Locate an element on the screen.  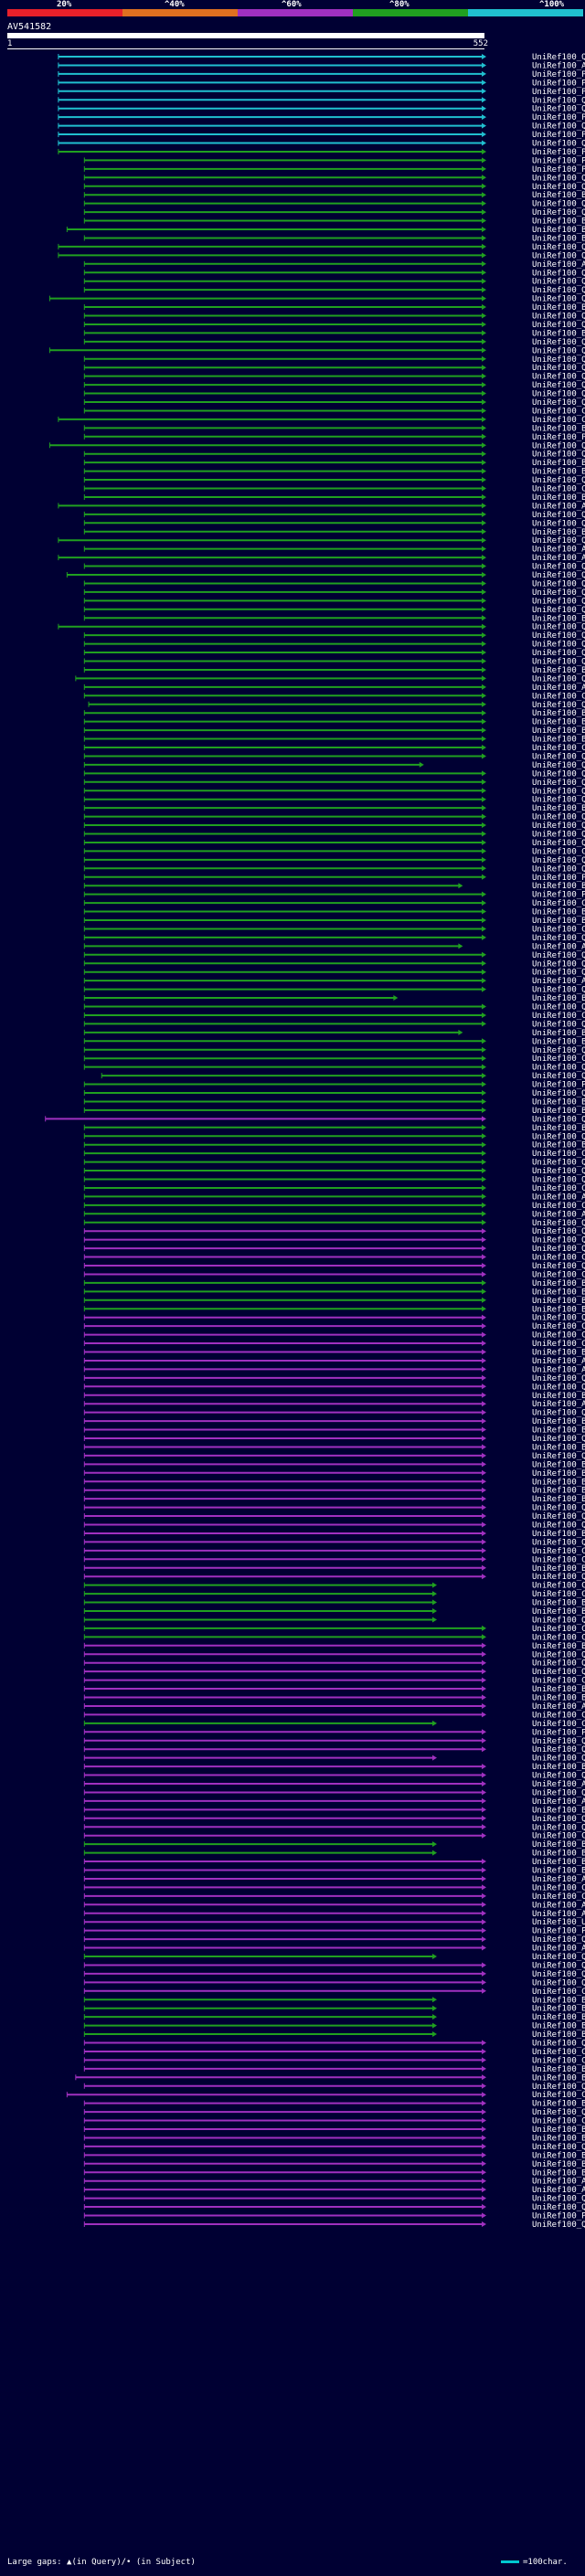
hit-label: UniRef100_B9GYK0 is located at coordinates (559, 722).